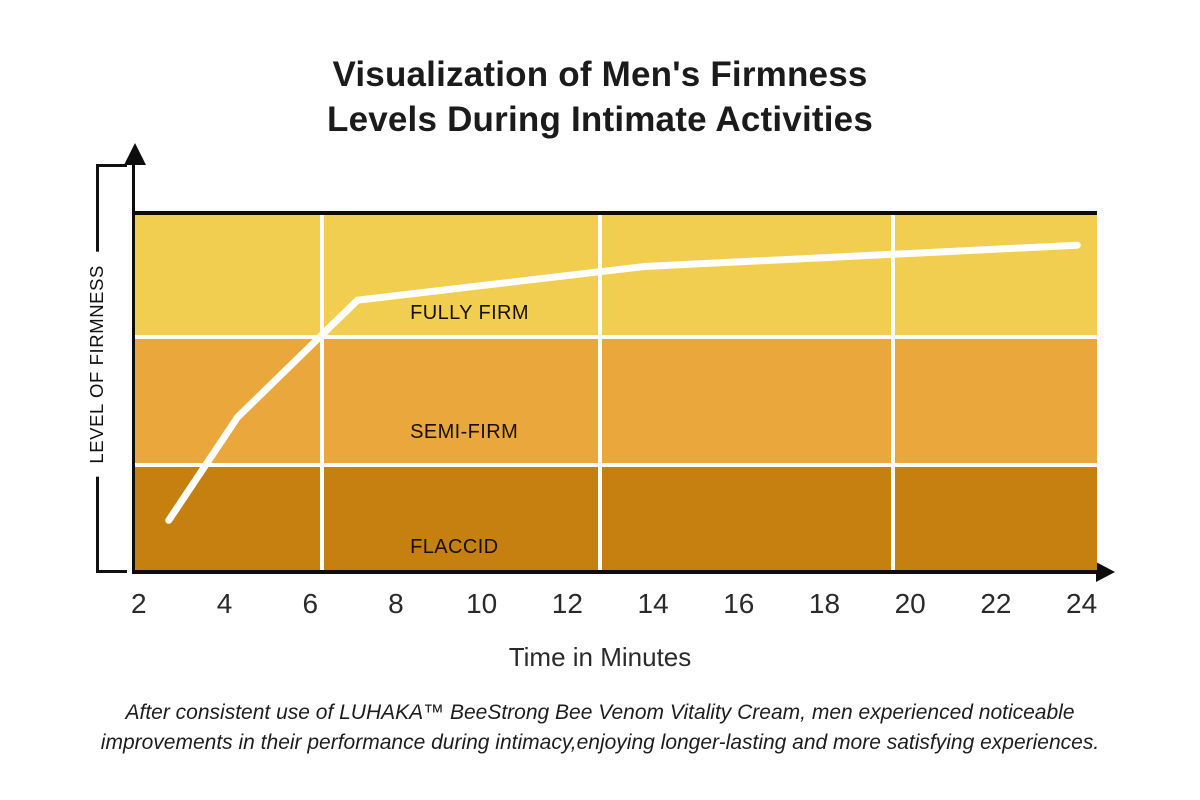 The image size is (1200, 800). Describe the element at coordinates (567, 603) in the screenshot. I see `x-tick-12: 12` at that location.